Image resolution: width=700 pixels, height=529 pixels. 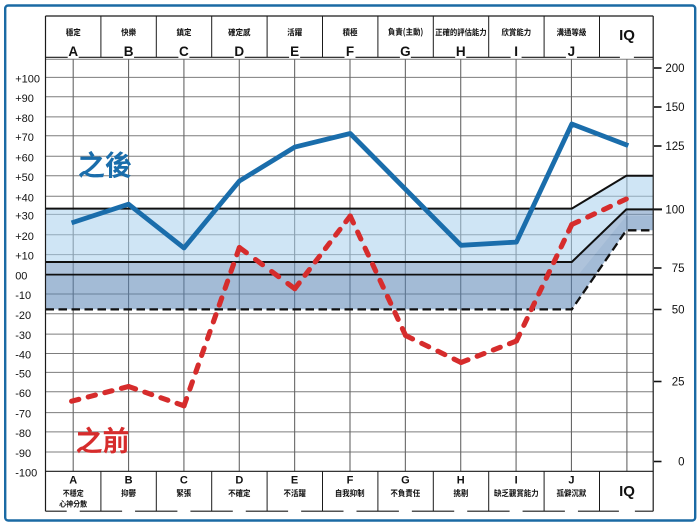 What do you see at coordinates (24, 99) in the screenshot?
I see `svg-text: +90` at bounding box center [24, 99].